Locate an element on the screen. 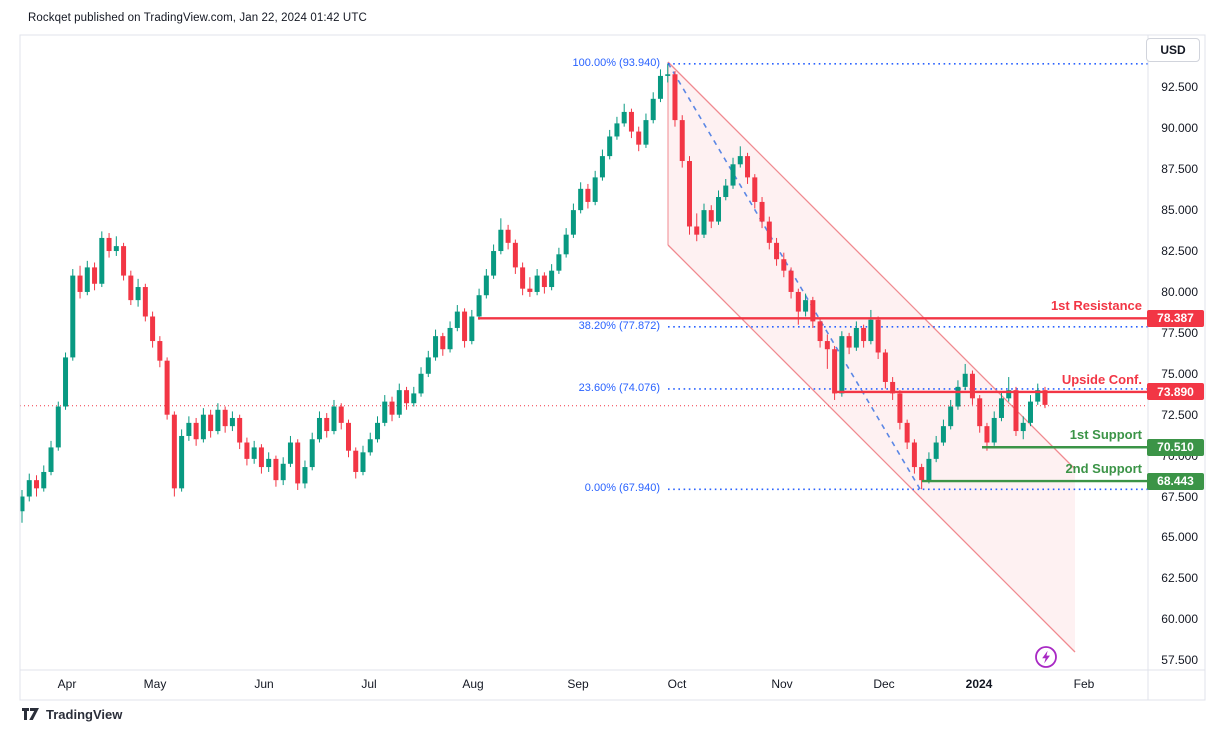 This screenshot has height=740, width=1220. tradingview-logo-text: TradingView is located at coordinates (84, 714).